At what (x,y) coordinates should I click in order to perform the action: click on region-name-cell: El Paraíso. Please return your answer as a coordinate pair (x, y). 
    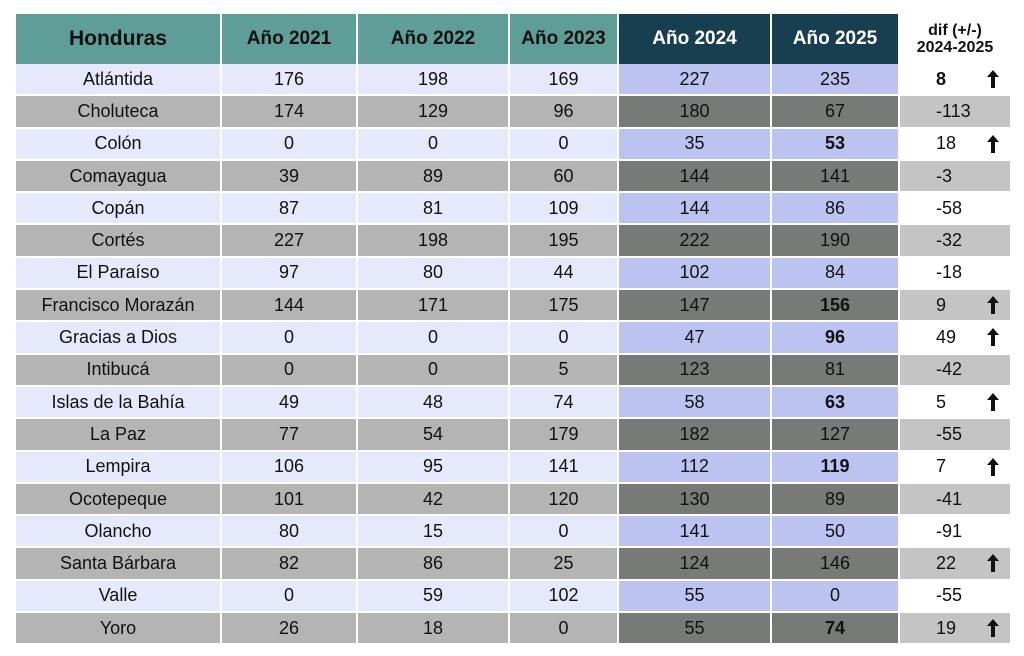
    Looking at the image, I should click on (119, 274).